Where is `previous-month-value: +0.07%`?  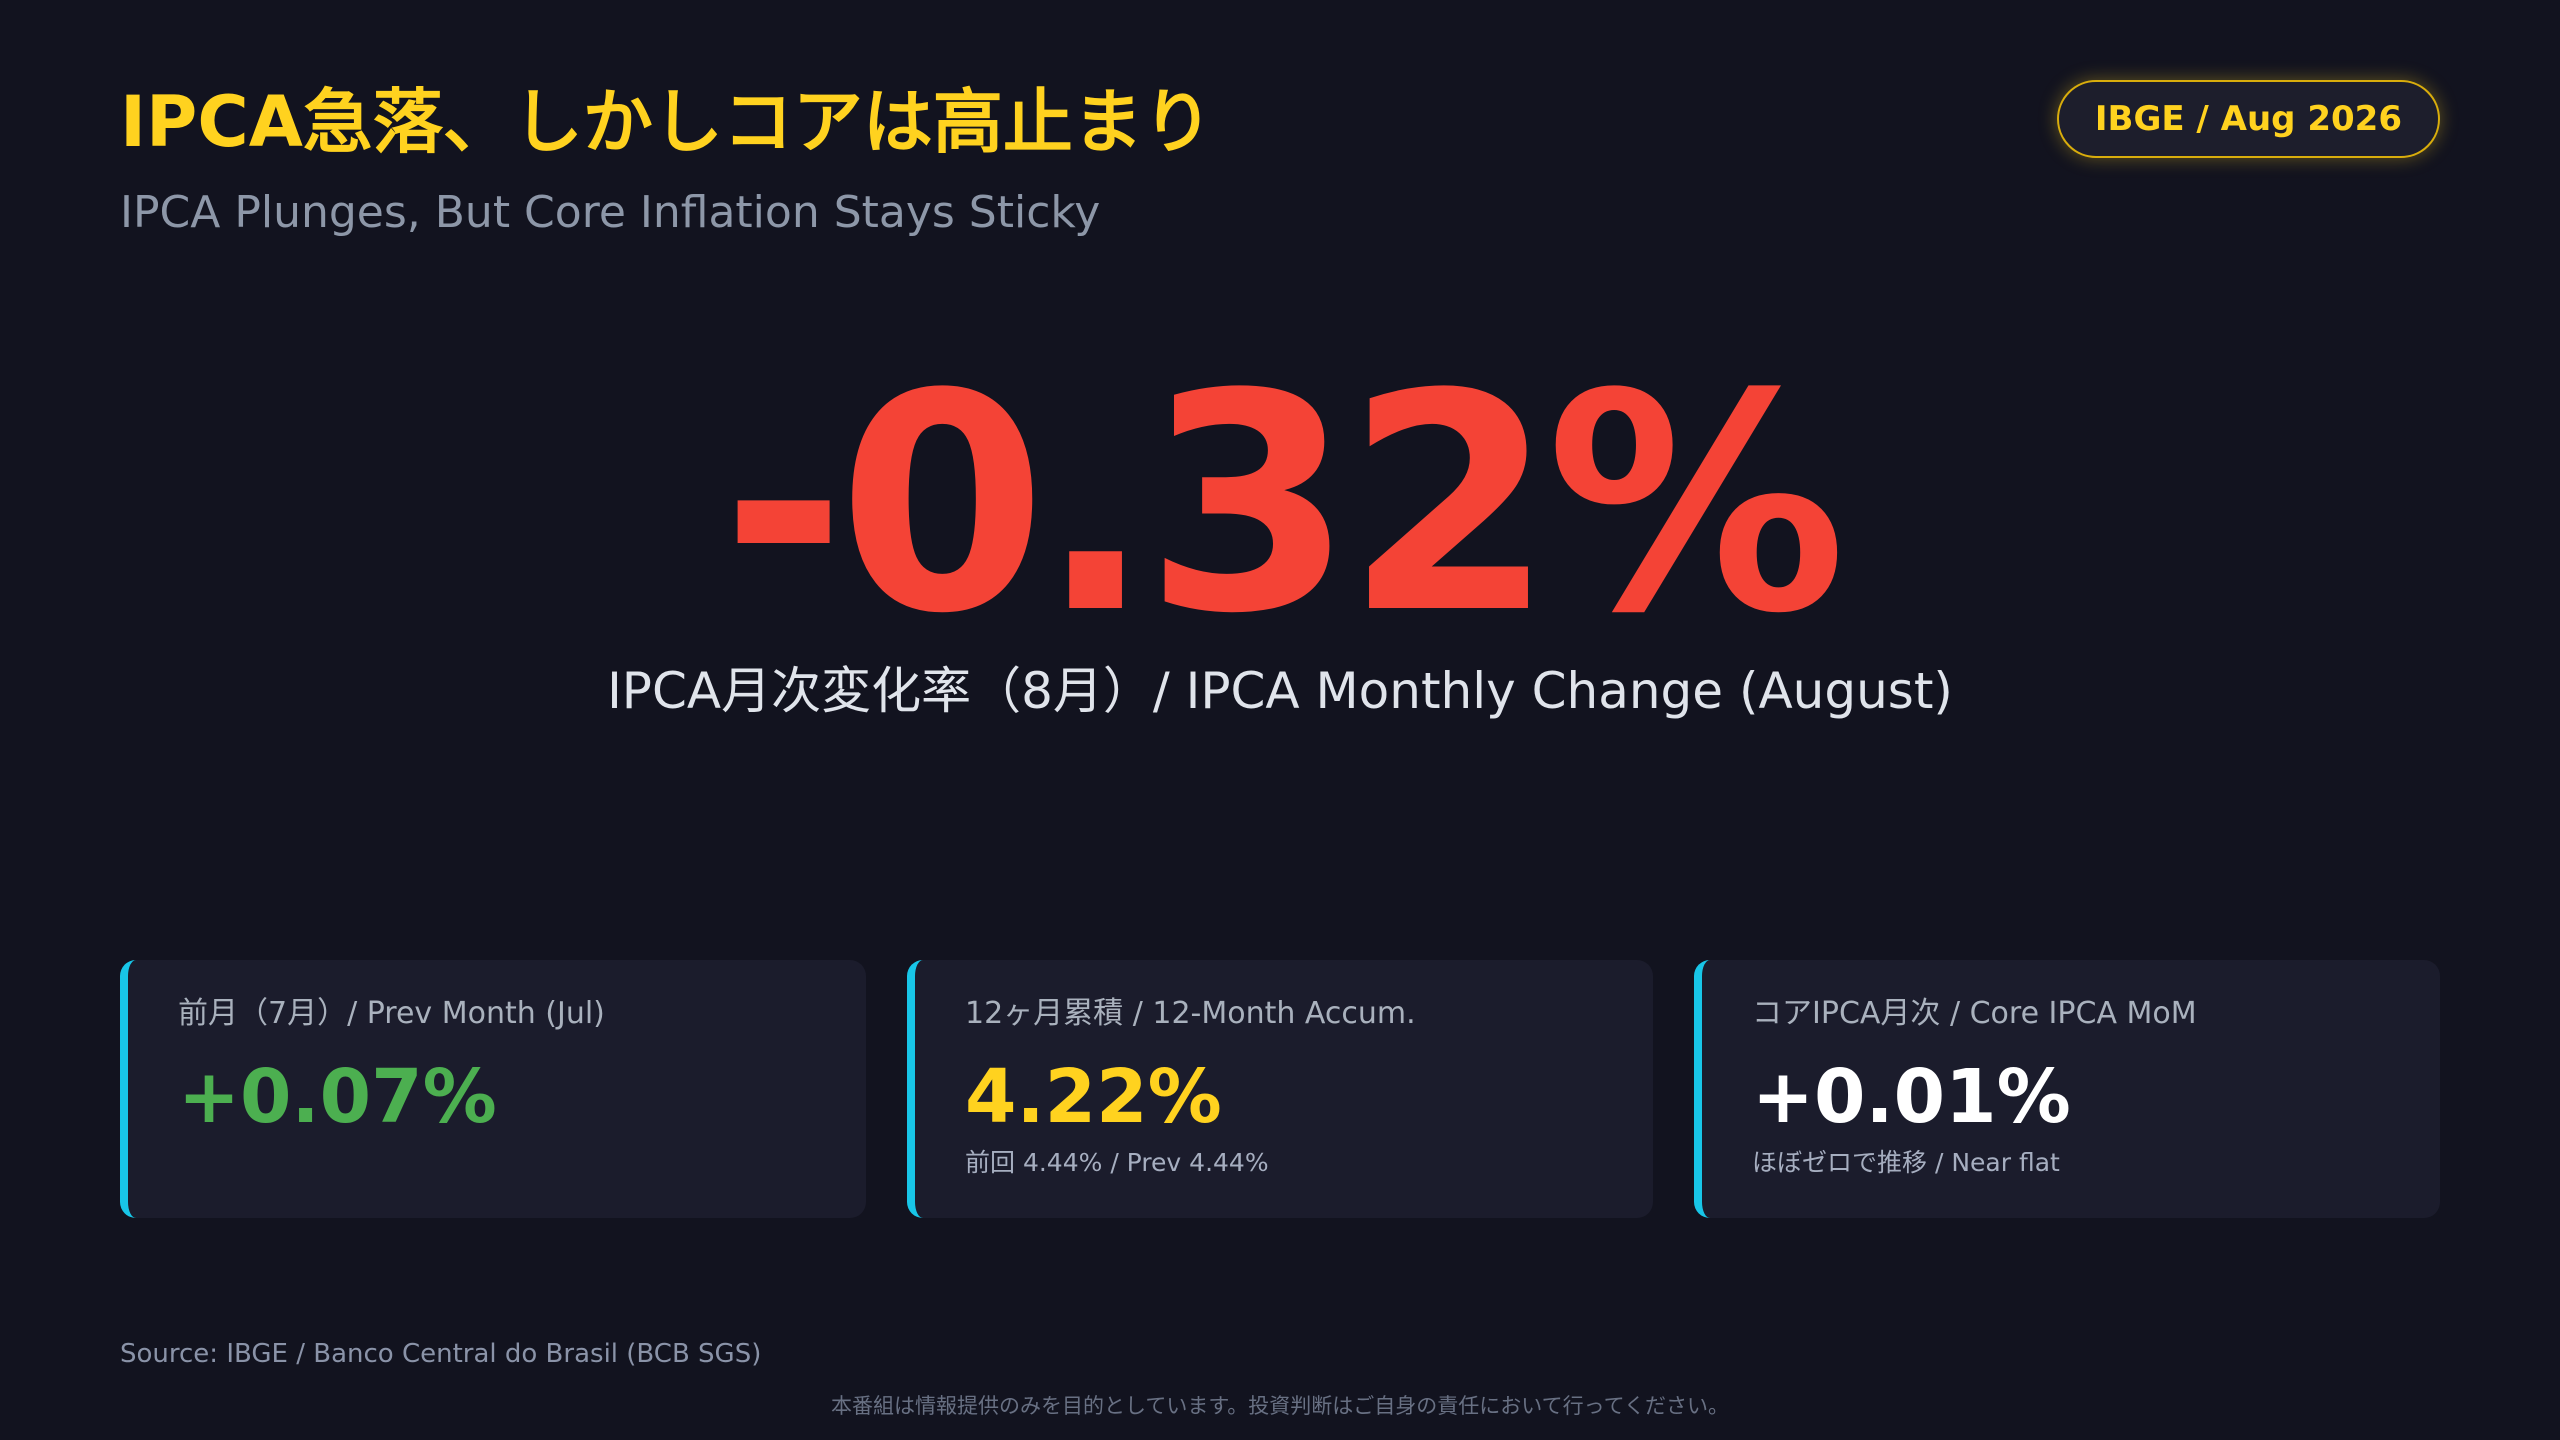
previous-month-value: +0.07% is located at coordinates (337, 1097).